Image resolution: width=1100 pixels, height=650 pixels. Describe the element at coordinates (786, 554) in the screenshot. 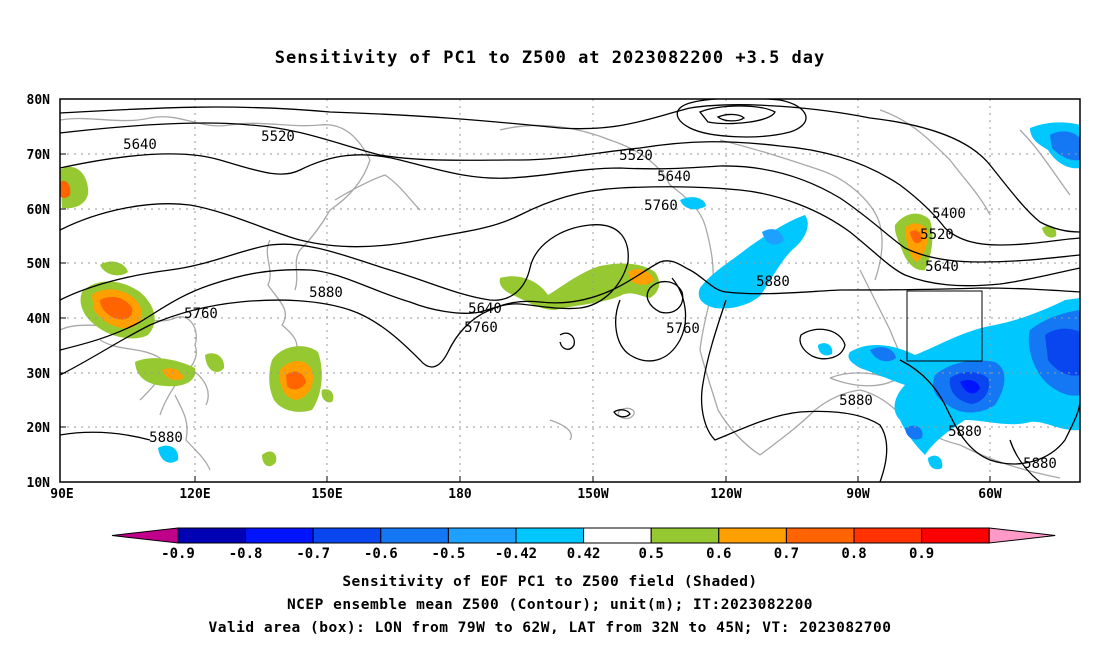

I see `colorbar-tick-label: 0.7` at that location.